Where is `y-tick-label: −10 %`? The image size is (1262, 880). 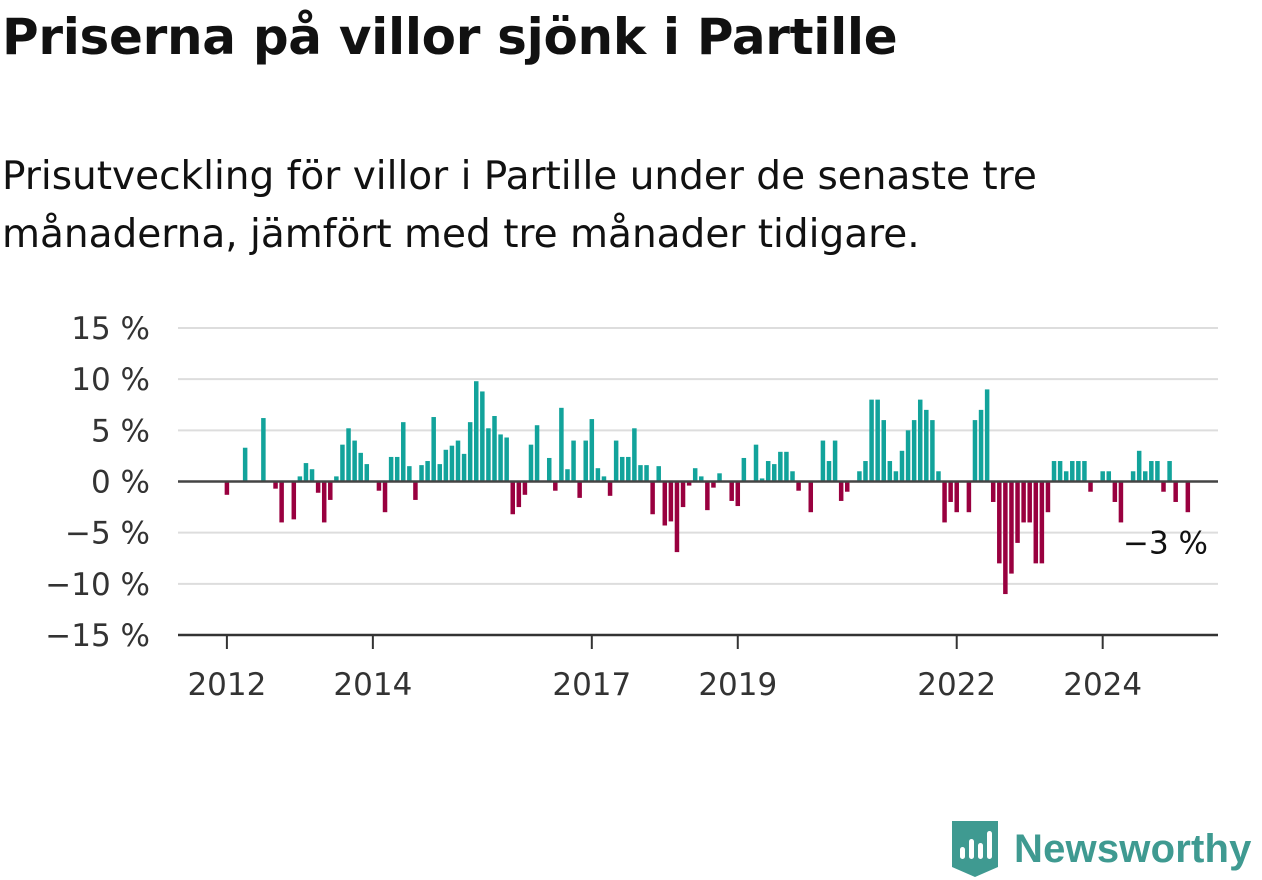
y-tick-label: −10 % is located at coordinates (97, 585).